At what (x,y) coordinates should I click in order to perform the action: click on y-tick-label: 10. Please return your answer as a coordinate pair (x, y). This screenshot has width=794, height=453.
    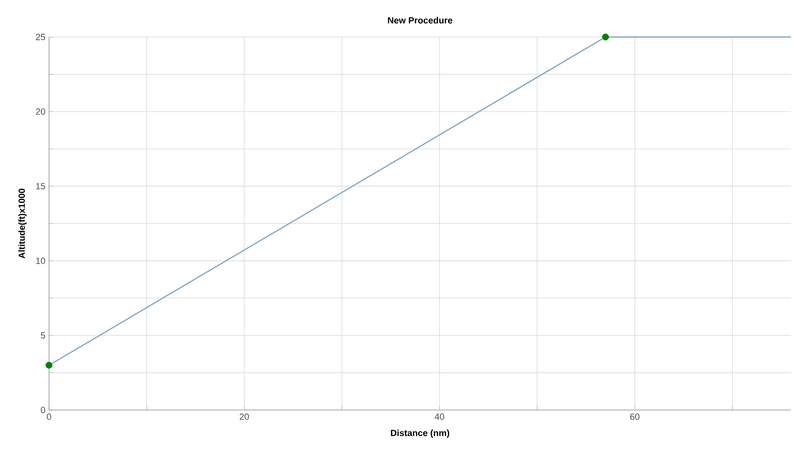
    Looking at the image, I should click on (41, 261).